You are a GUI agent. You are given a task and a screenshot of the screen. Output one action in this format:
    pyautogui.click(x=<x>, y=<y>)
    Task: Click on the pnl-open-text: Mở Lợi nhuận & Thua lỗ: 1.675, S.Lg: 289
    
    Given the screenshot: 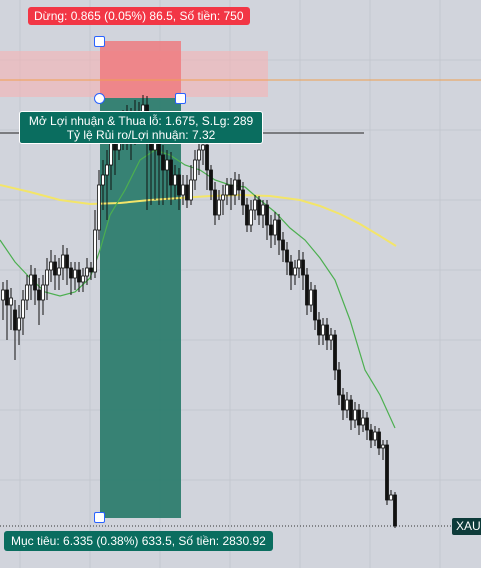 What is the action you would take?
    pyautogui.click(x=141, y=121)
    